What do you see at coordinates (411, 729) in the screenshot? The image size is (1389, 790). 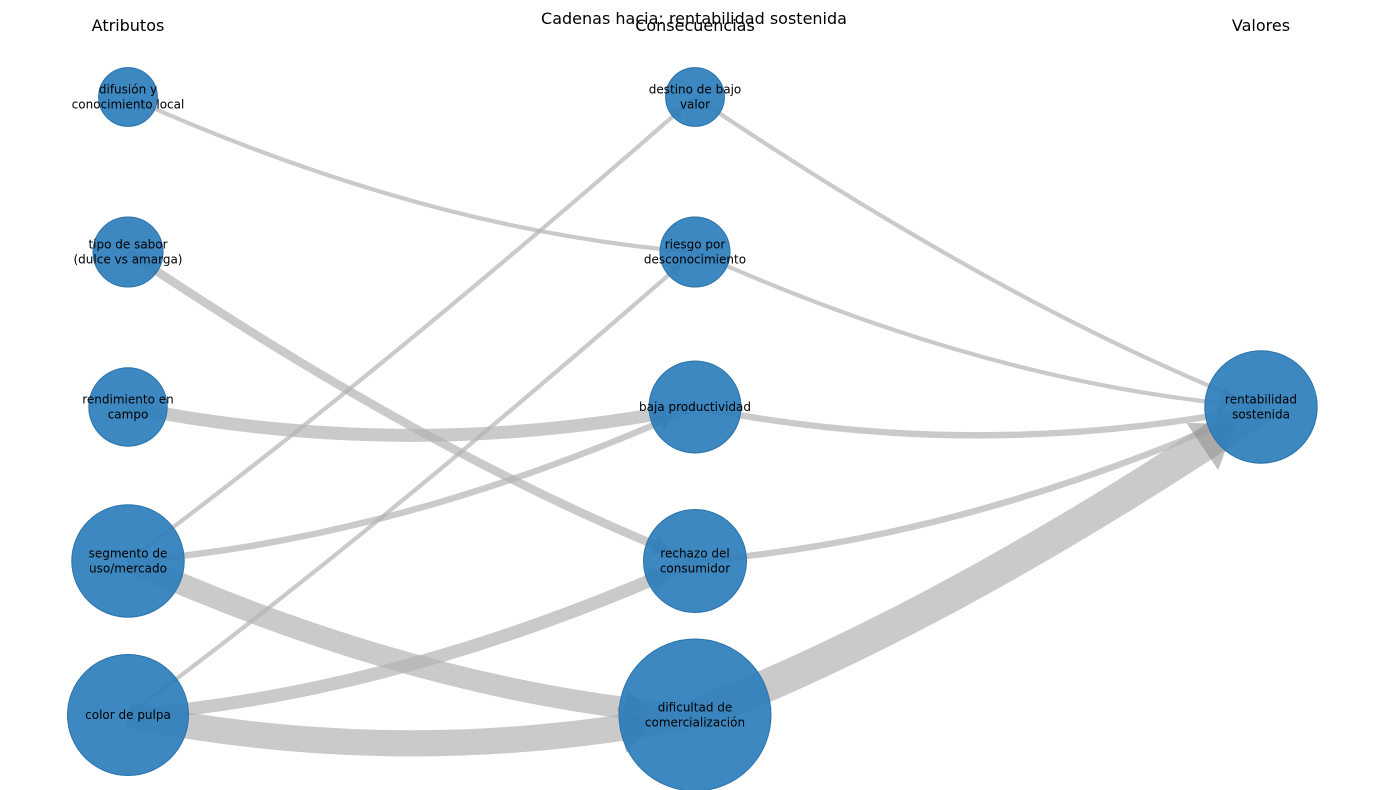 I see `edge-pulpa-to-dificultad` at bounding box center [411, 729].